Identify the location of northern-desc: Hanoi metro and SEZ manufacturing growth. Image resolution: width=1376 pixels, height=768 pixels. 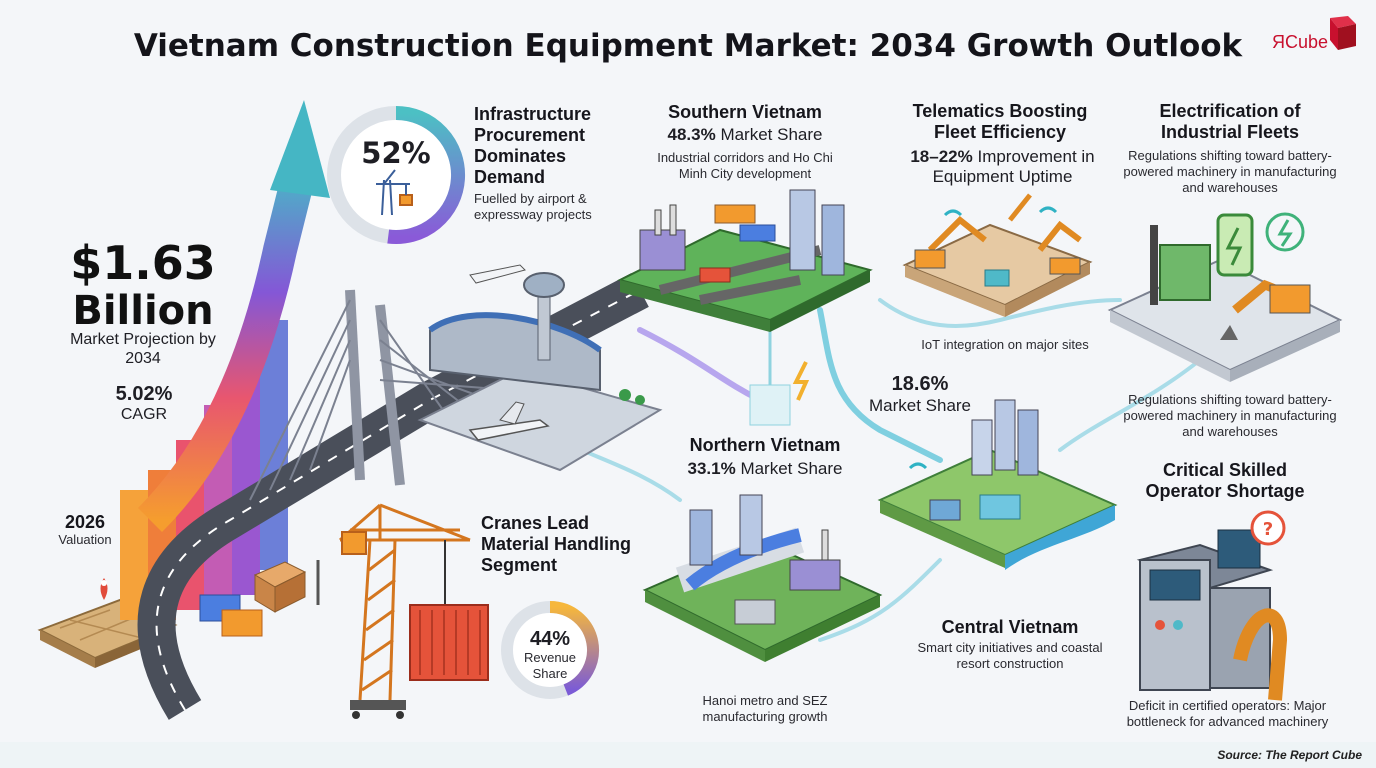
(765, 708).